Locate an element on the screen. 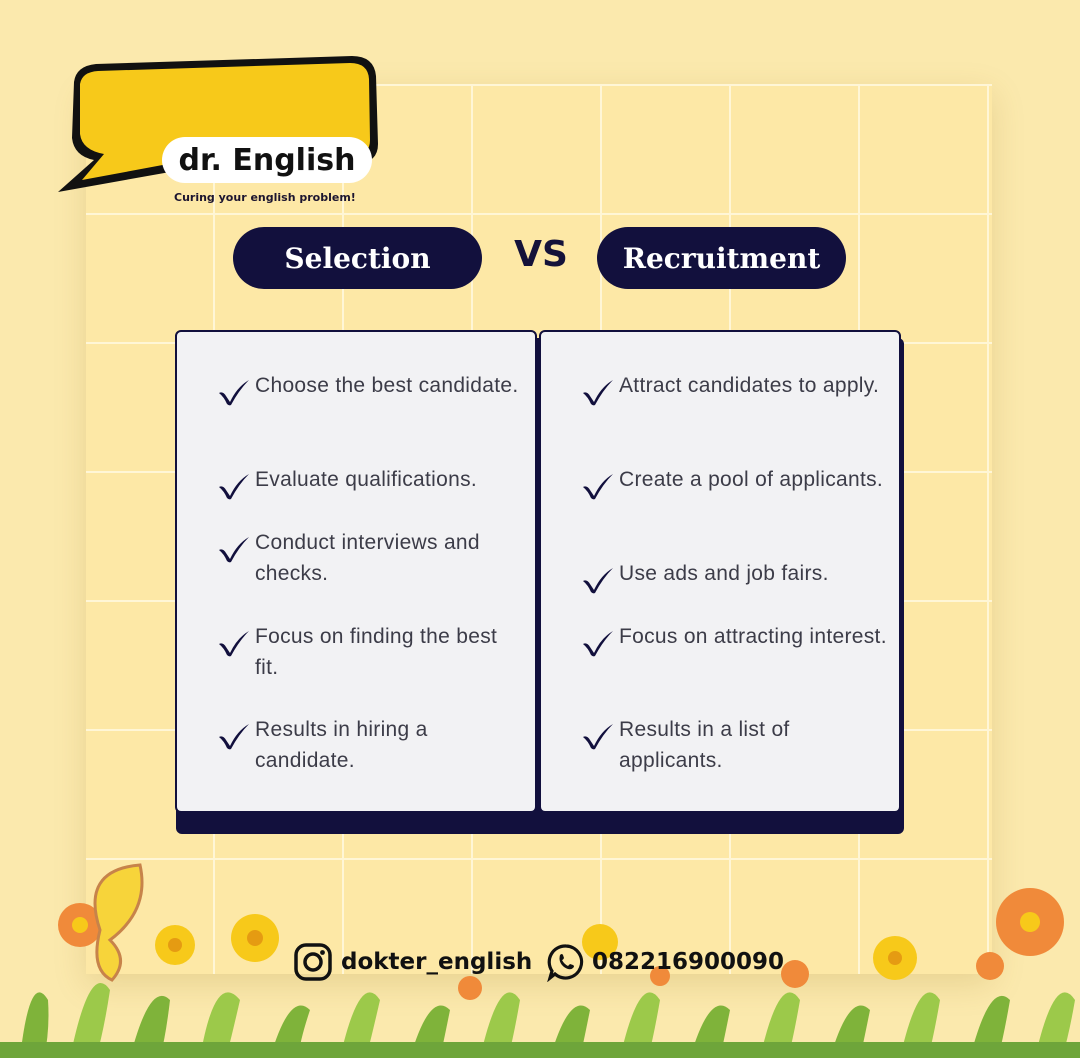 Image resolution: width=1080 pixels, height=1058 pixels. instagram-handle: dokter_english is located at coordinates (412, 962).